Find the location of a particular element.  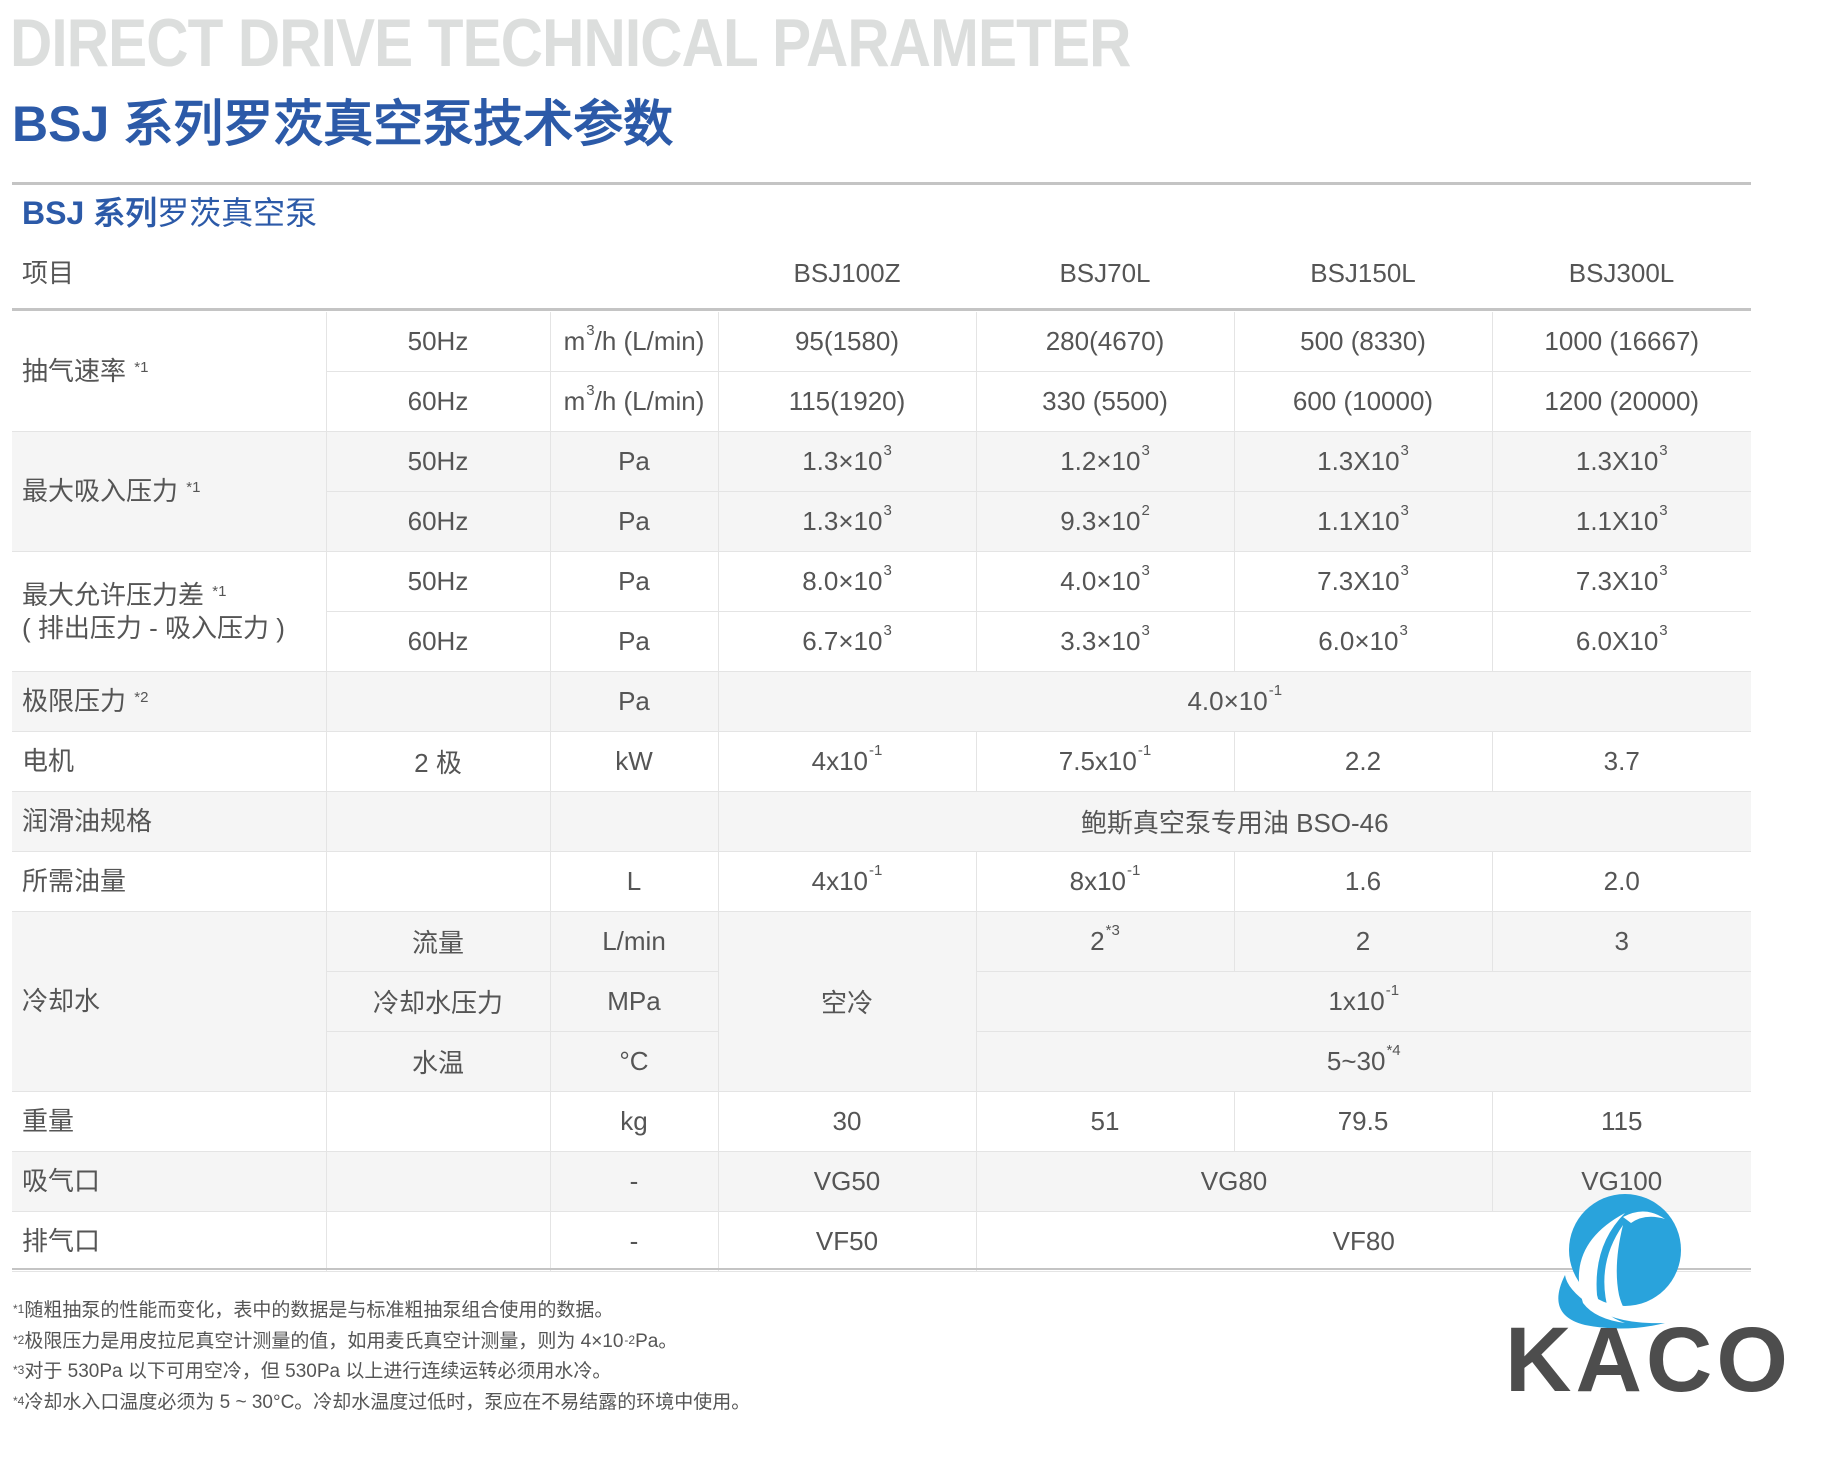

row-label: 润滑油规格 is located at coordinates (169, 821).